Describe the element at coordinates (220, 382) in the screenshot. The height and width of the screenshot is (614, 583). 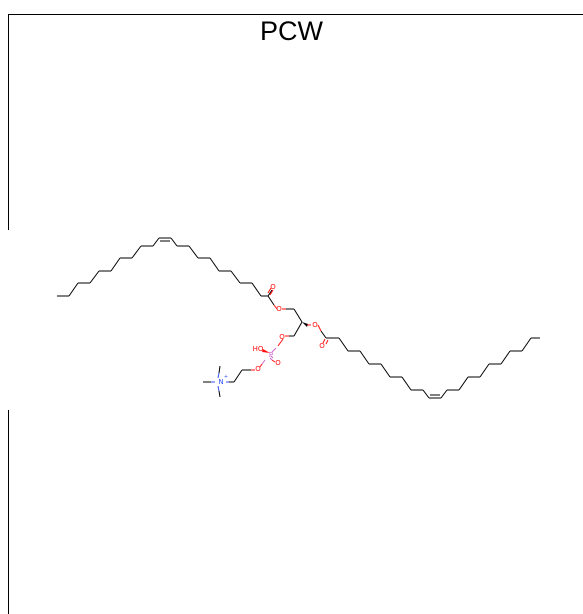
I see `nitrogen-label: N` at that location.